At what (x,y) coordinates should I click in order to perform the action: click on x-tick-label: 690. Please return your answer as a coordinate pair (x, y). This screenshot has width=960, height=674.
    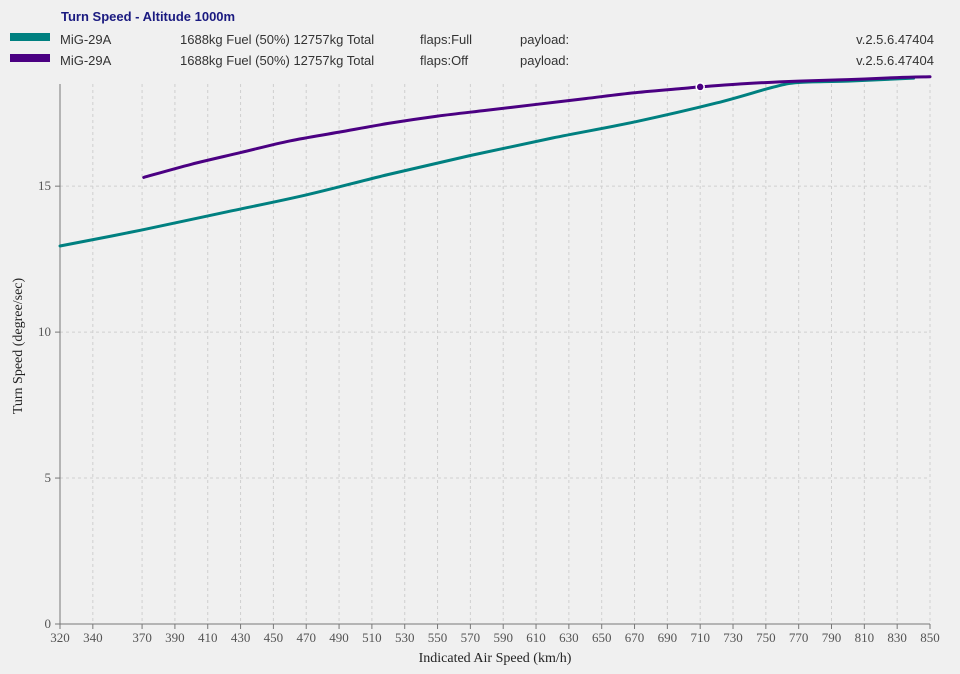
    Looking at the image, I should click on (668, 637).